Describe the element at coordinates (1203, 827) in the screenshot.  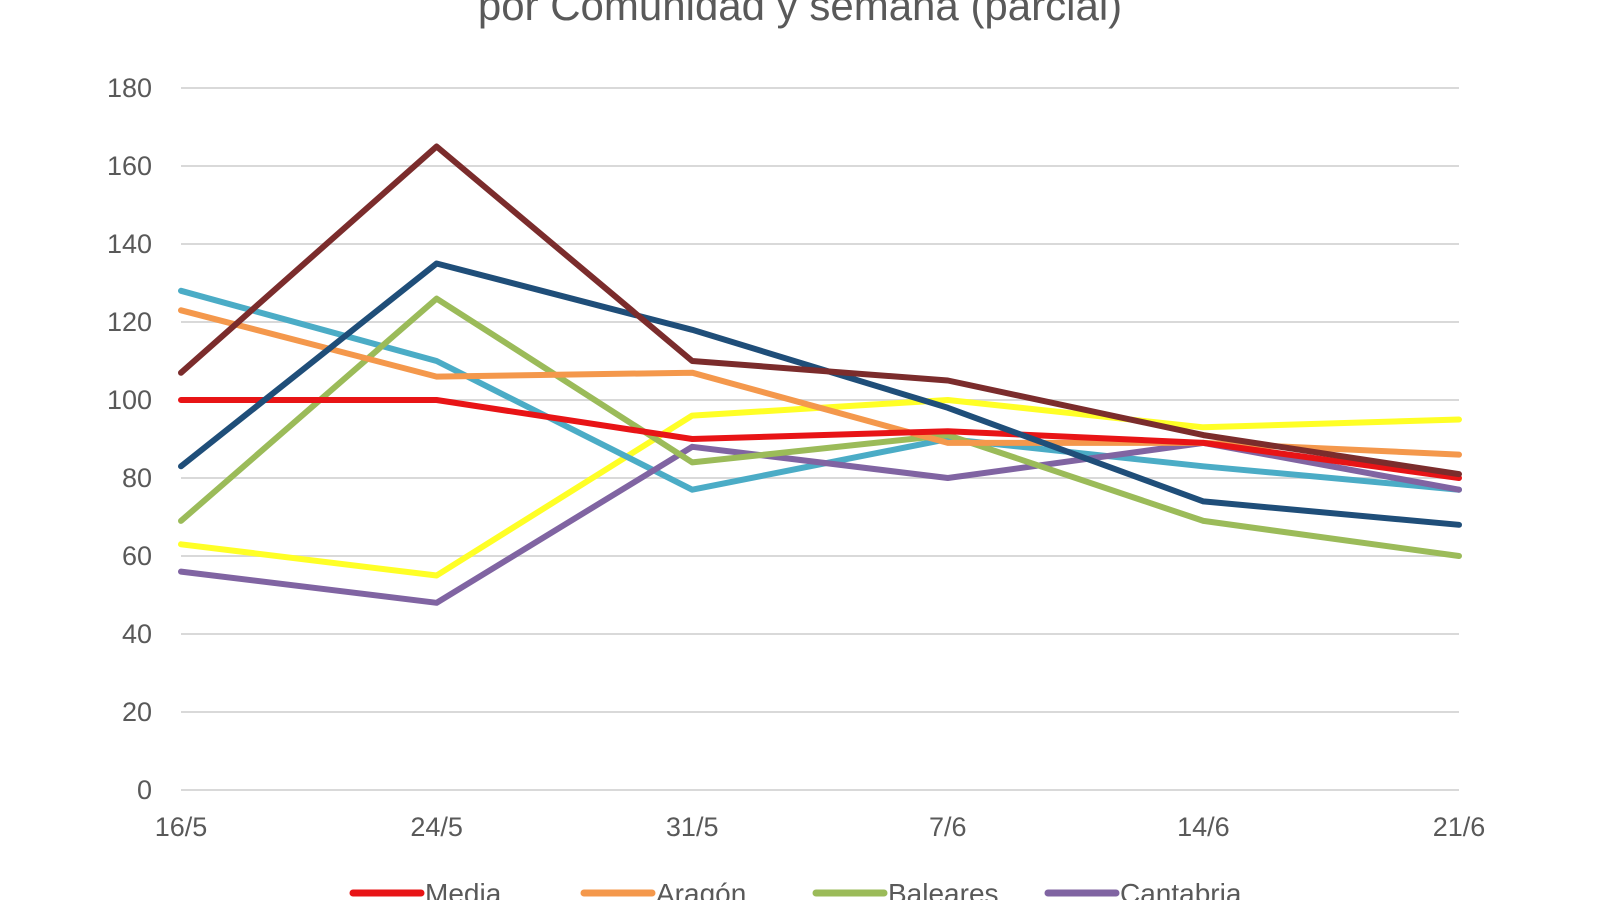
I see `x-tick-label: 14/6` at that location.